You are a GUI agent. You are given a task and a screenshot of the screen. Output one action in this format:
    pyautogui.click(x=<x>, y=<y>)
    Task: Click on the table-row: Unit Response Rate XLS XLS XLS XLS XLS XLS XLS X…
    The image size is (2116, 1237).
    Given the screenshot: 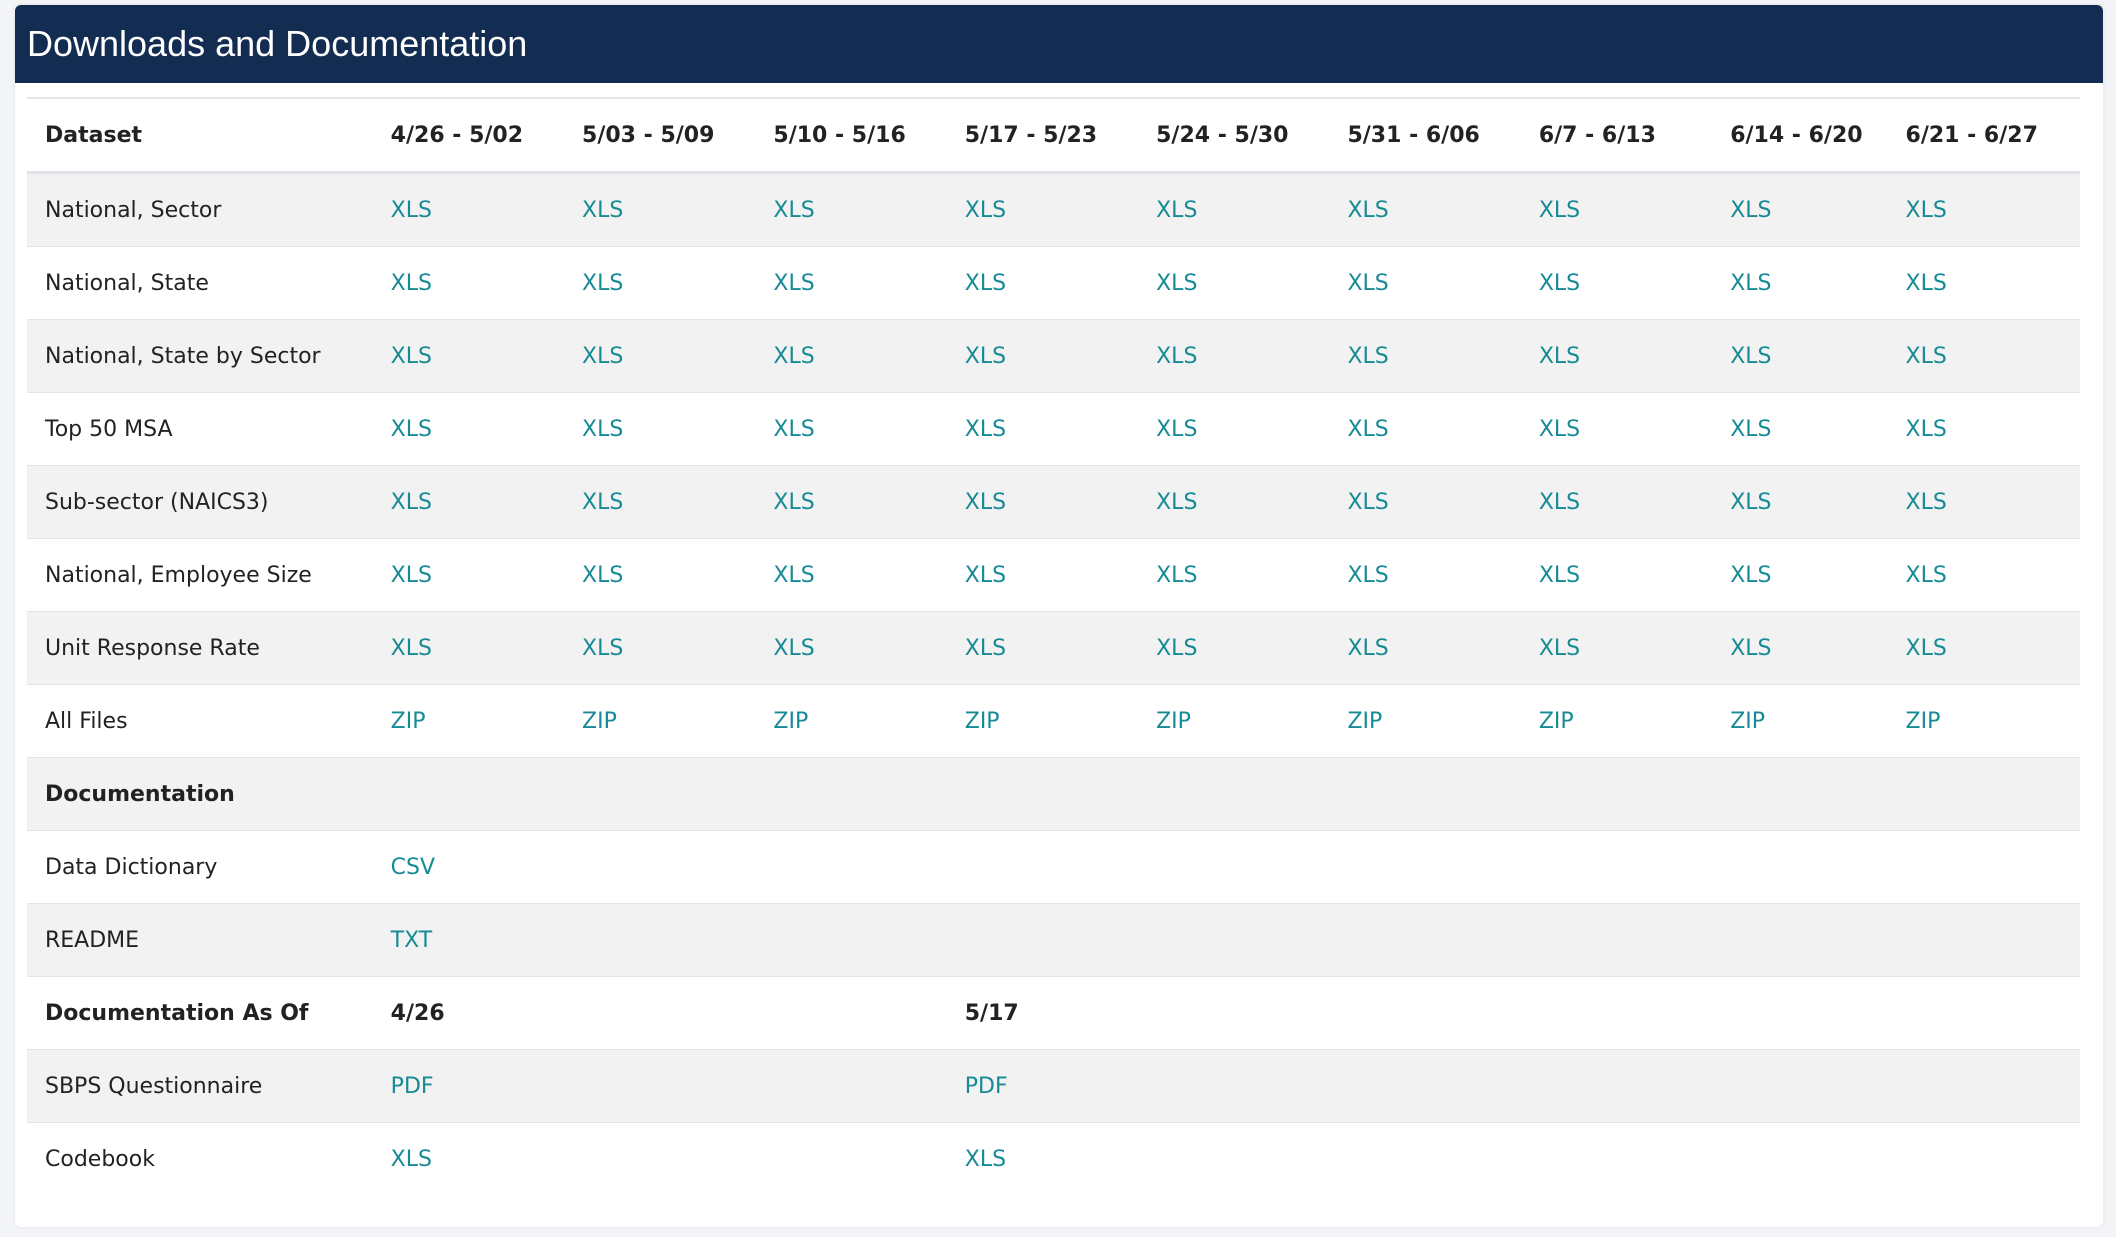 What is the action you would take?
    pyautogui.click(x=1053, y=648)
    